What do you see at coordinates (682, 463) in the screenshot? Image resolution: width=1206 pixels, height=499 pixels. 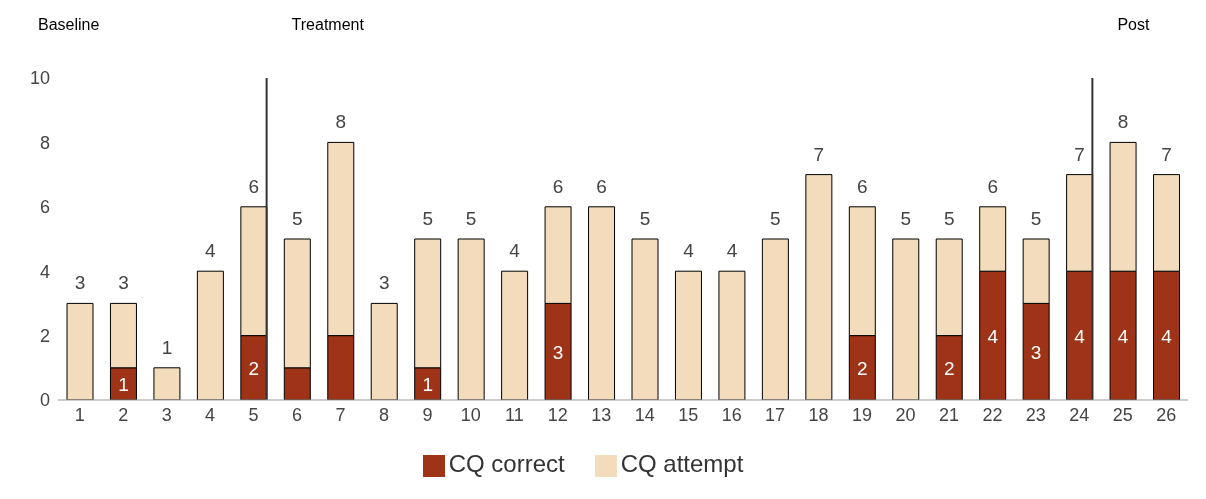 I see `legend-label: CQ attempt` at bounding box center [682, 463].